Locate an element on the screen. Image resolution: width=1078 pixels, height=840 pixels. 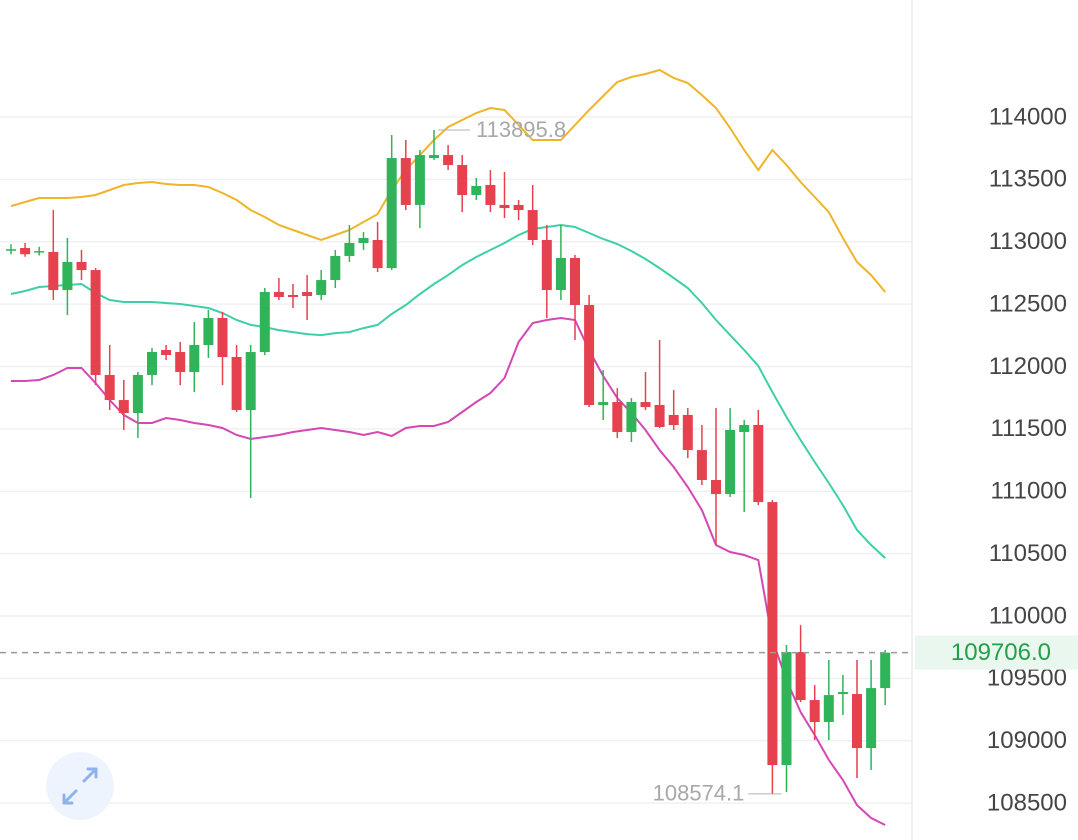
y-tick-label: 112000 is located at coordinates (1028, 366).